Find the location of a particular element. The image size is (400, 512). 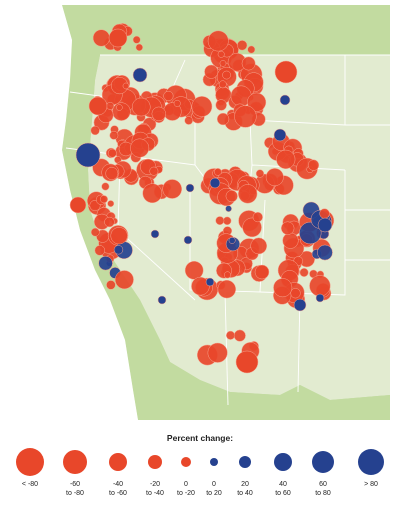

legend-label: < -80 is located at coordinates (30, 484).